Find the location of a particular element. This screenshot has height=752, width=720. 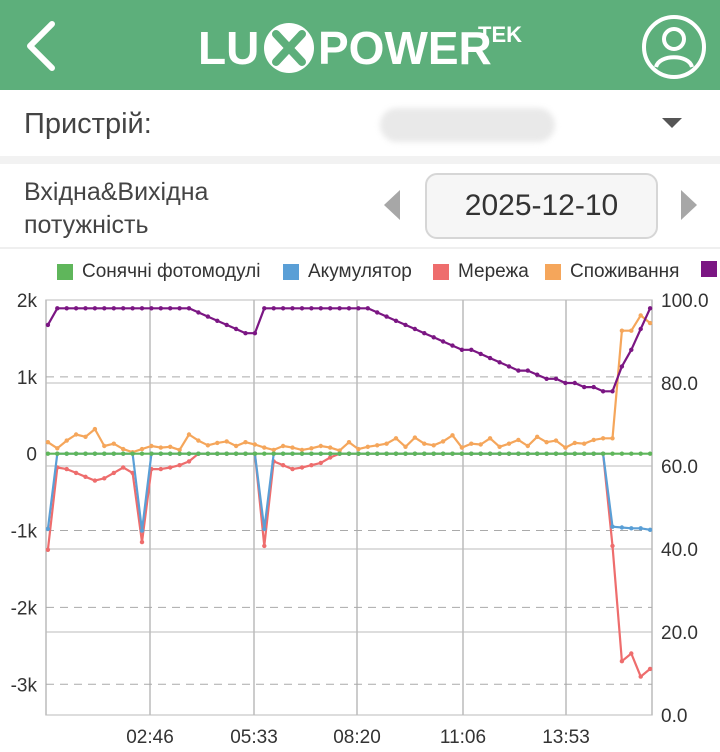

device-selector: Пристрій: is located at coordinates (360, 123).